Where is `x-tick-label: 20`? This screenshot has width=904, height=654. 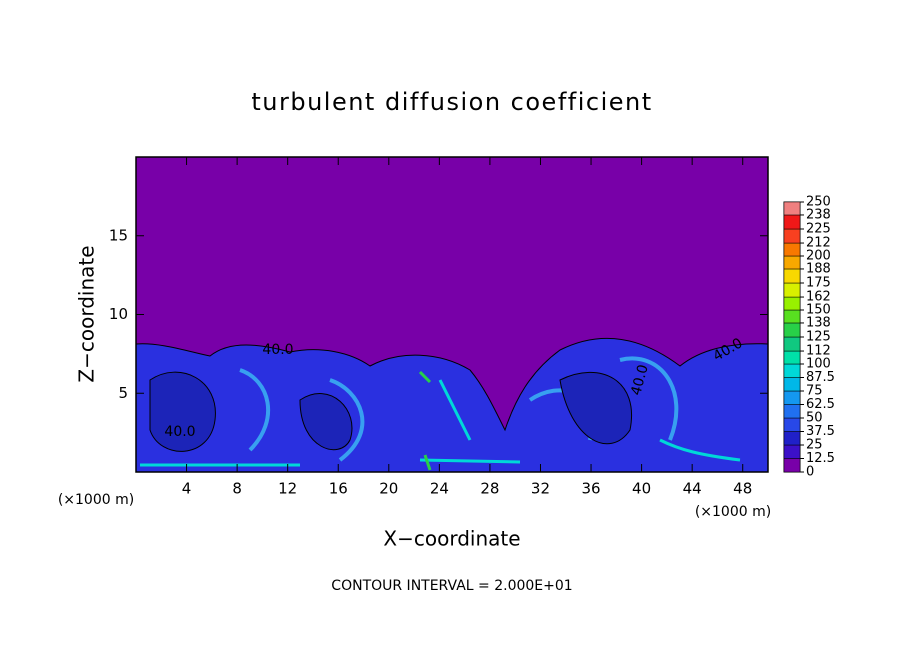
x-tick-label: 20 is located at coordinates (388, 489).